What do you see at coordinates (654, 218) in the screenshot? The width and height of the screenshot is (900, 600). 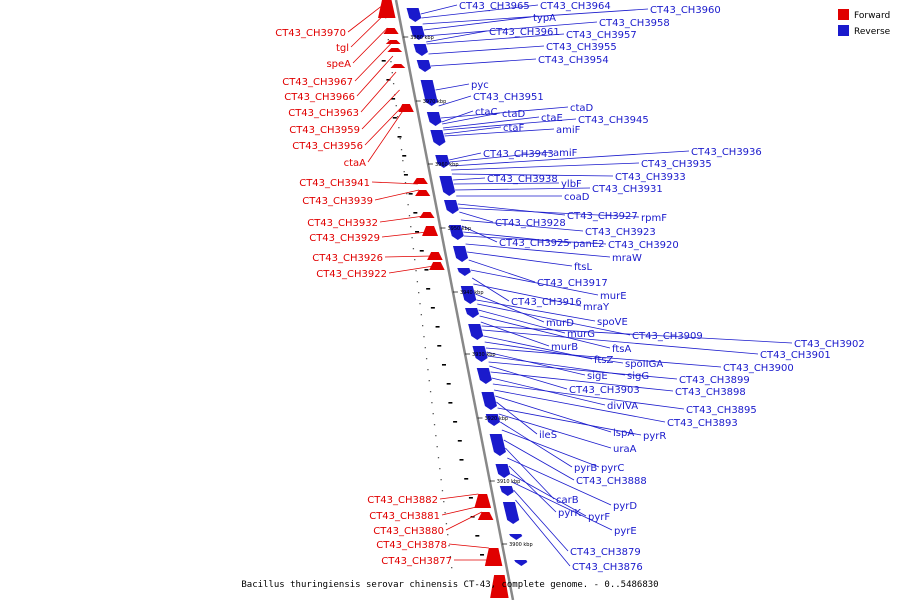 I see `reverse-gene-label: rpmF` at bounding box center [654, 218].